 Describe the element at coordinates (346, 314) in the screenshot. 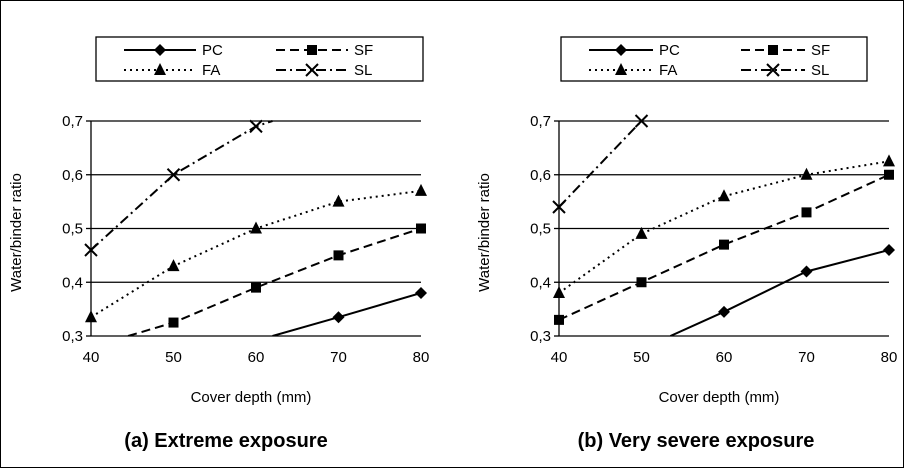

I see `series-line-0-PC` at that location.